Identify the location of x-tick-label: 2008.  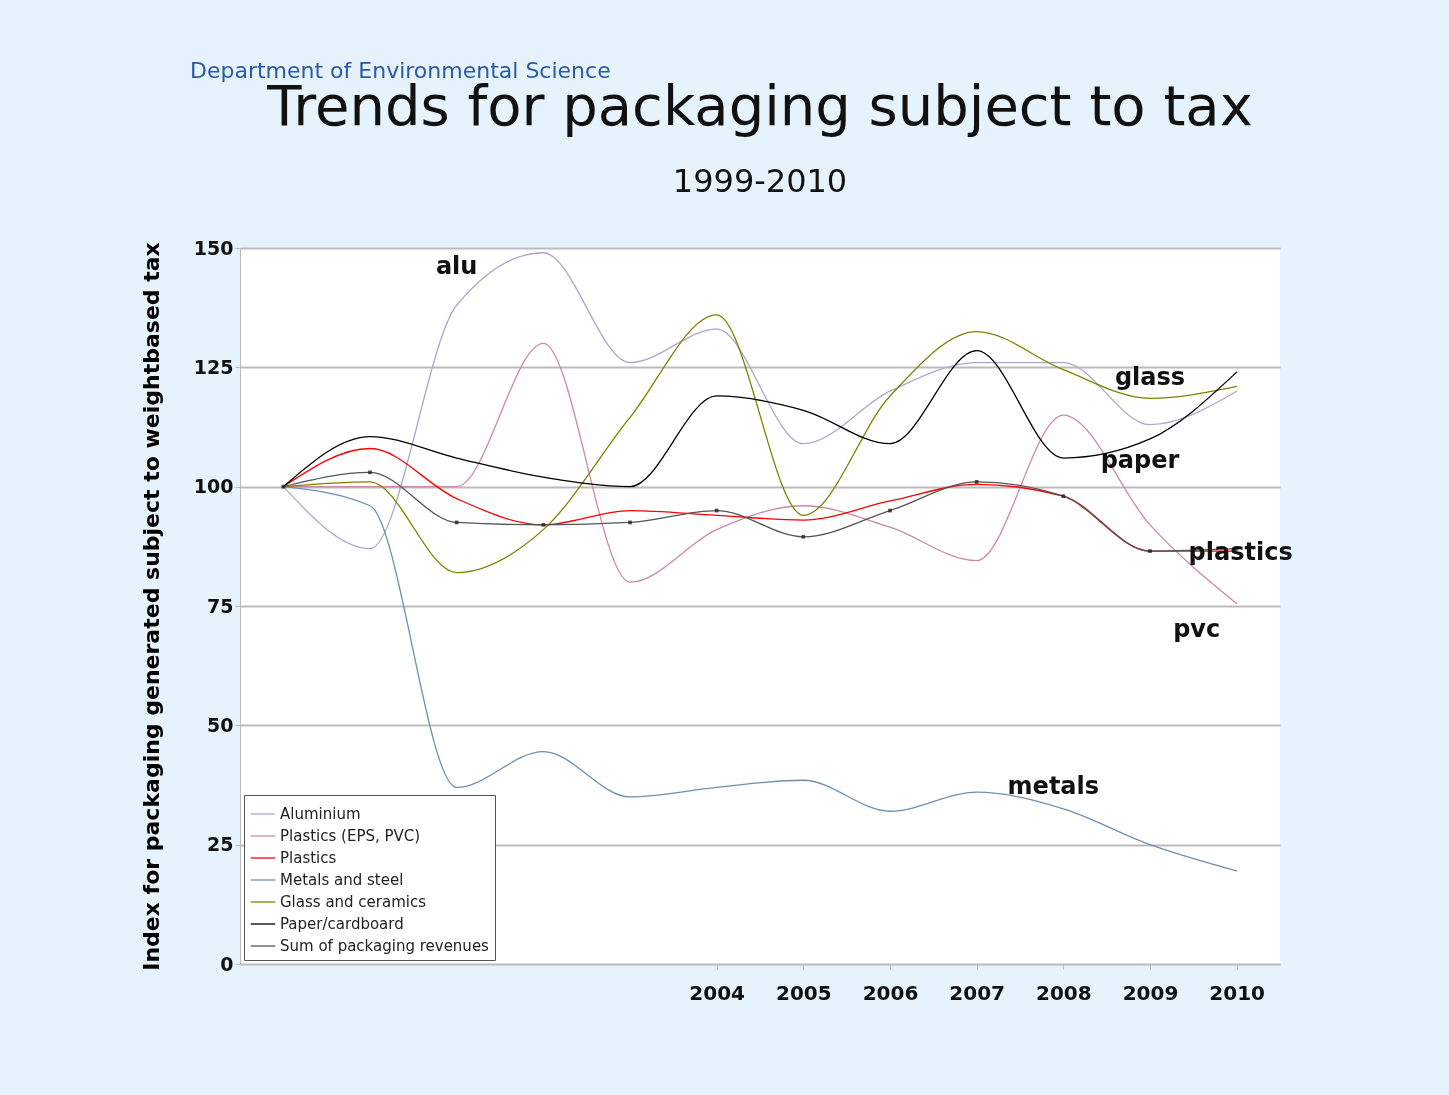
(1064, 992).